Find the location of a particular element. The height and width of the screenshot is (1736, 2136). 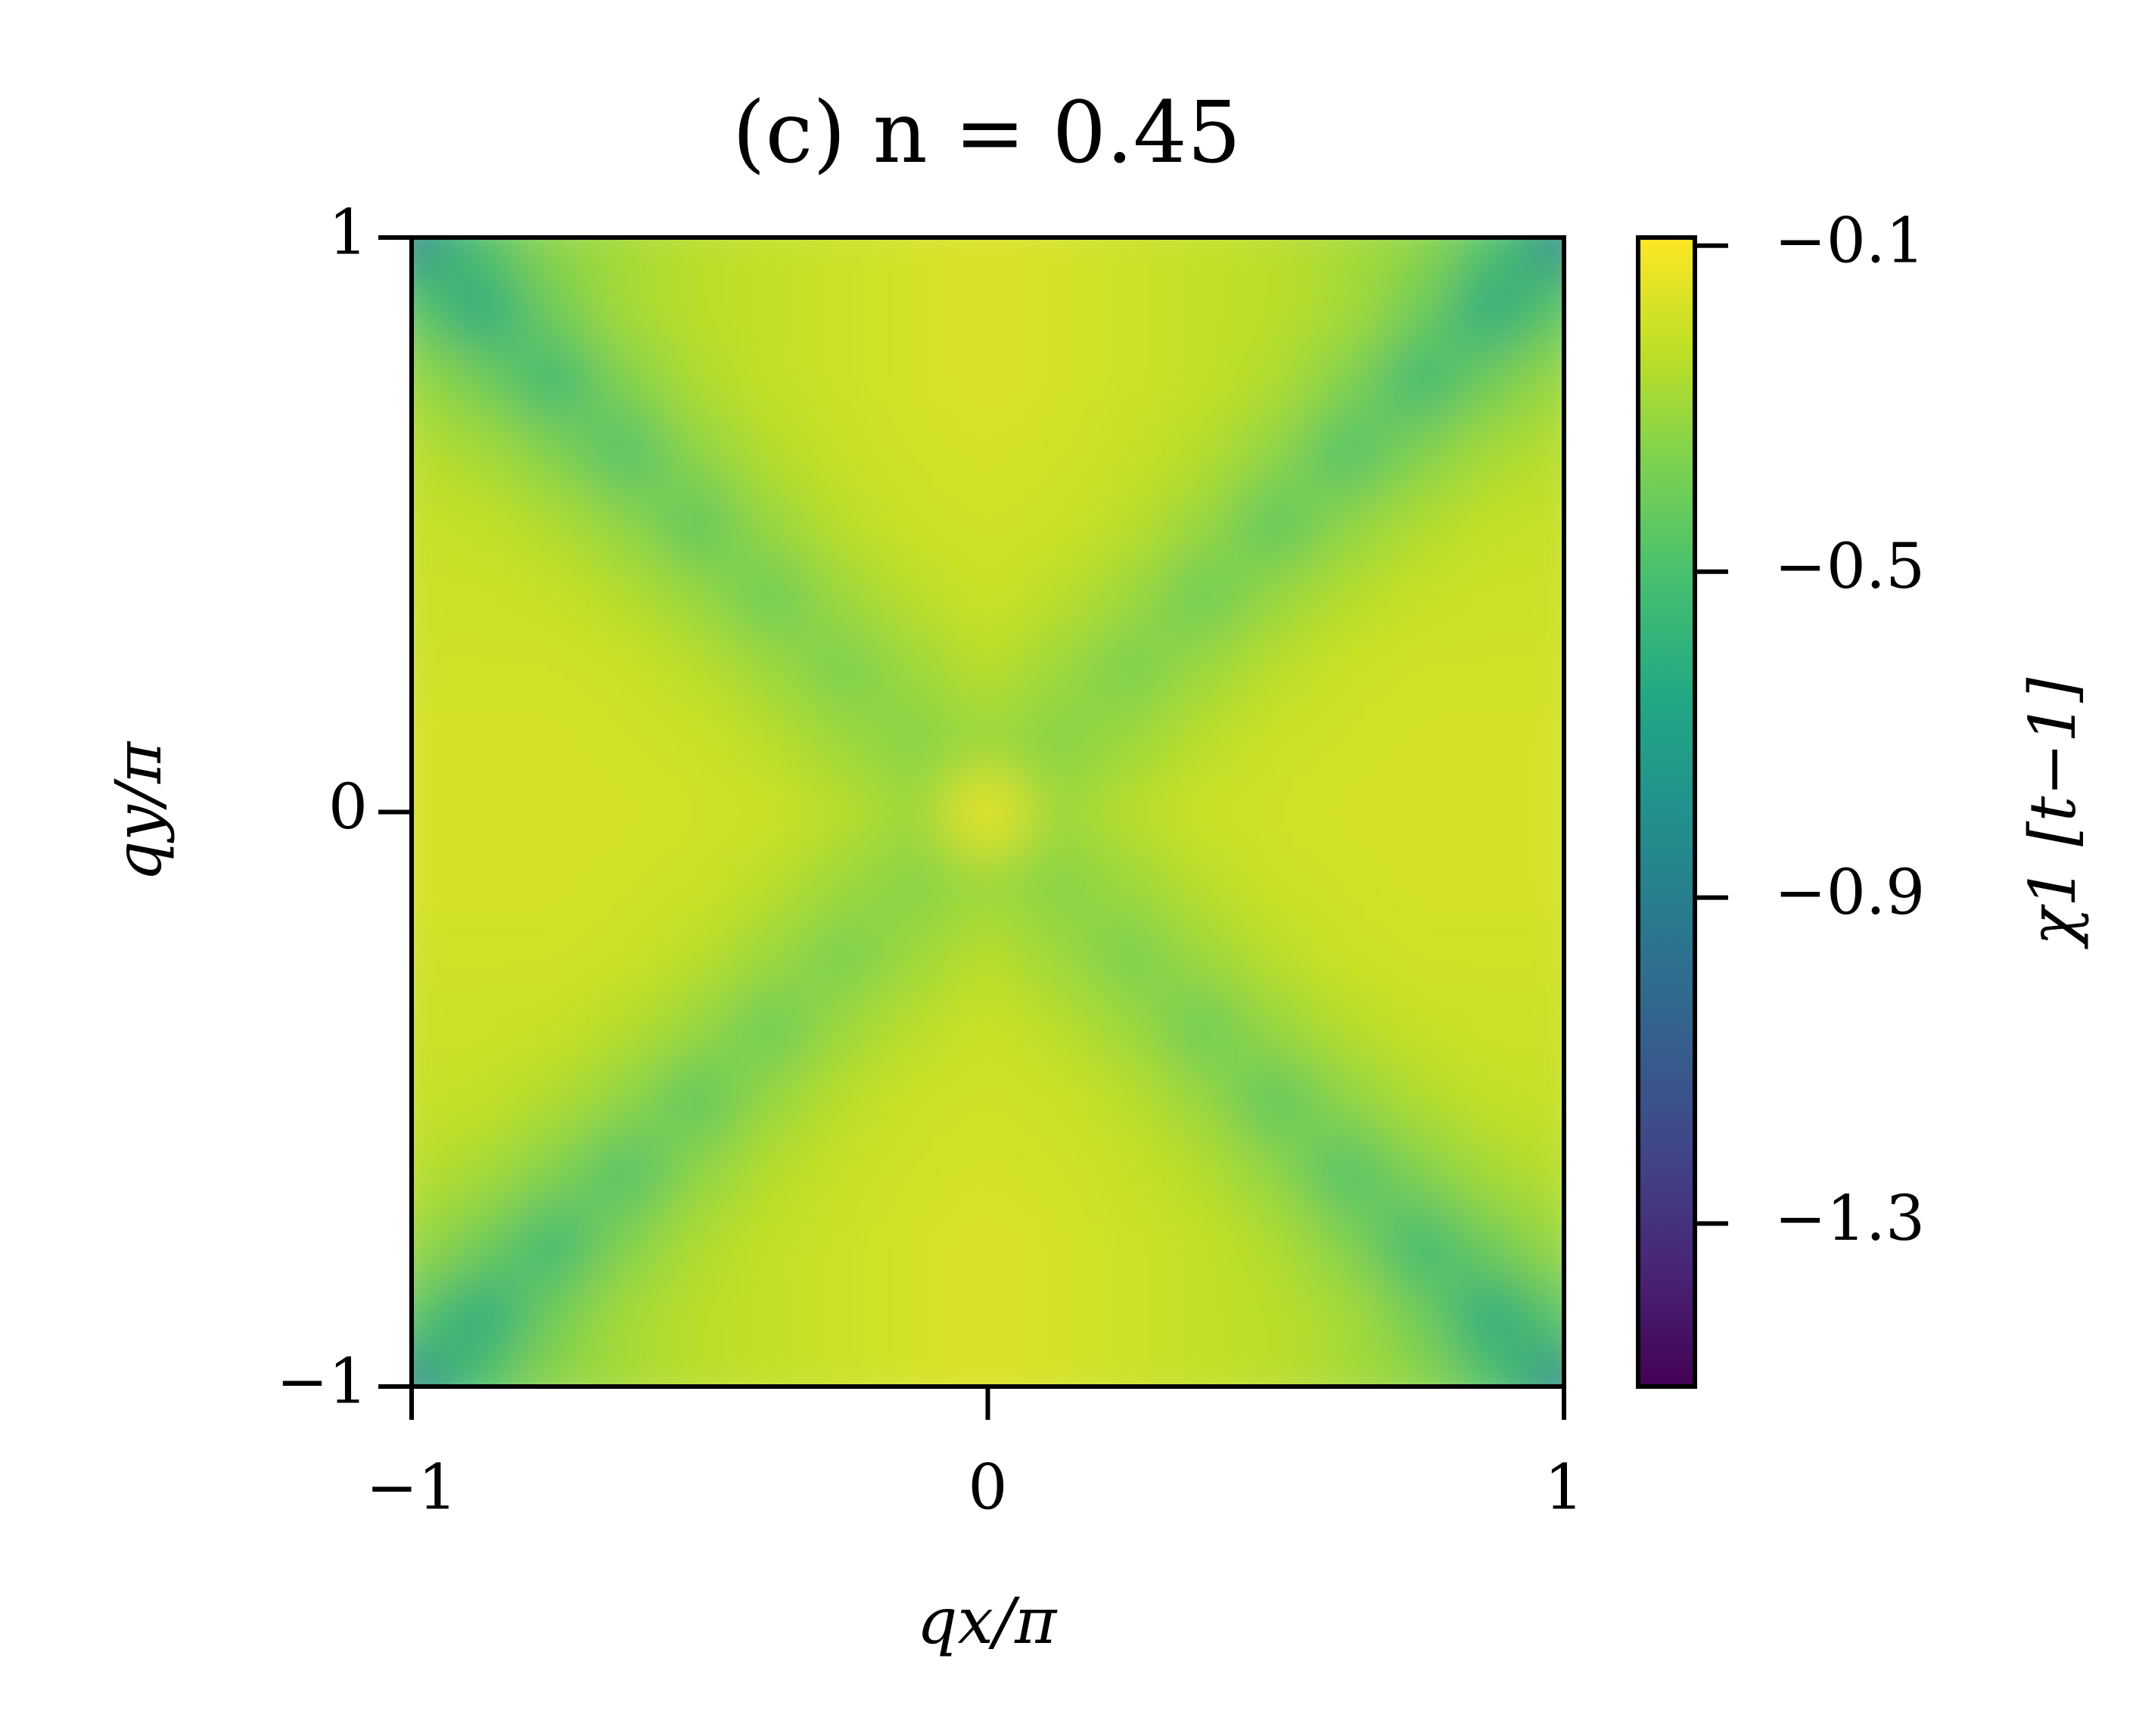

chart-title: (c) n = 0.45 is located at coordinates (986, 133).